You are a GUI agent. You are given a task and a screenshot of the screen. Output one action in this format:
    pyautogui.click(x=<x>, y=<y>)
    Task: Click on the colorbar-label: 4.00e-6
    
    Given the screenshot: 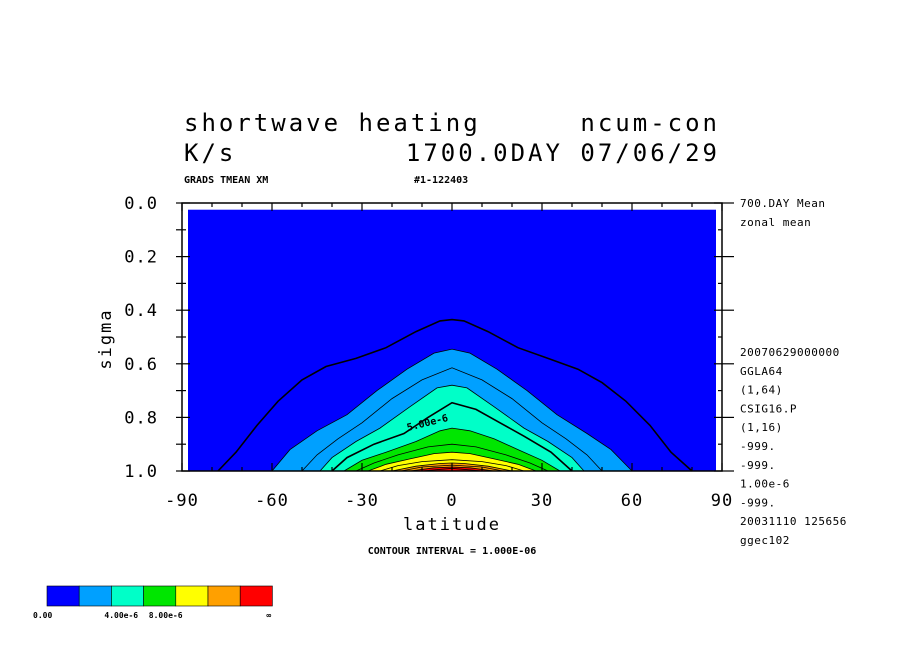 What is the action you would take?
    pyautogui.click(x=121, y=615)
    